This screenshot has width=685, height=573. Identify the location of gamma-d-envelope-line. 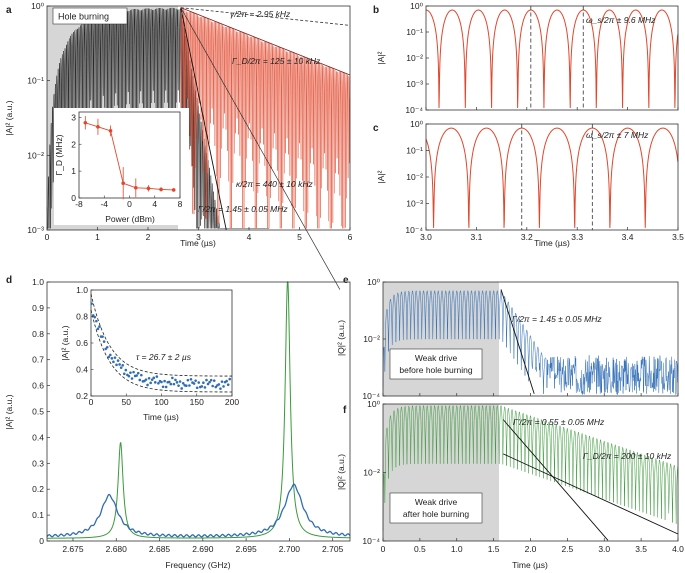
(265, 41).